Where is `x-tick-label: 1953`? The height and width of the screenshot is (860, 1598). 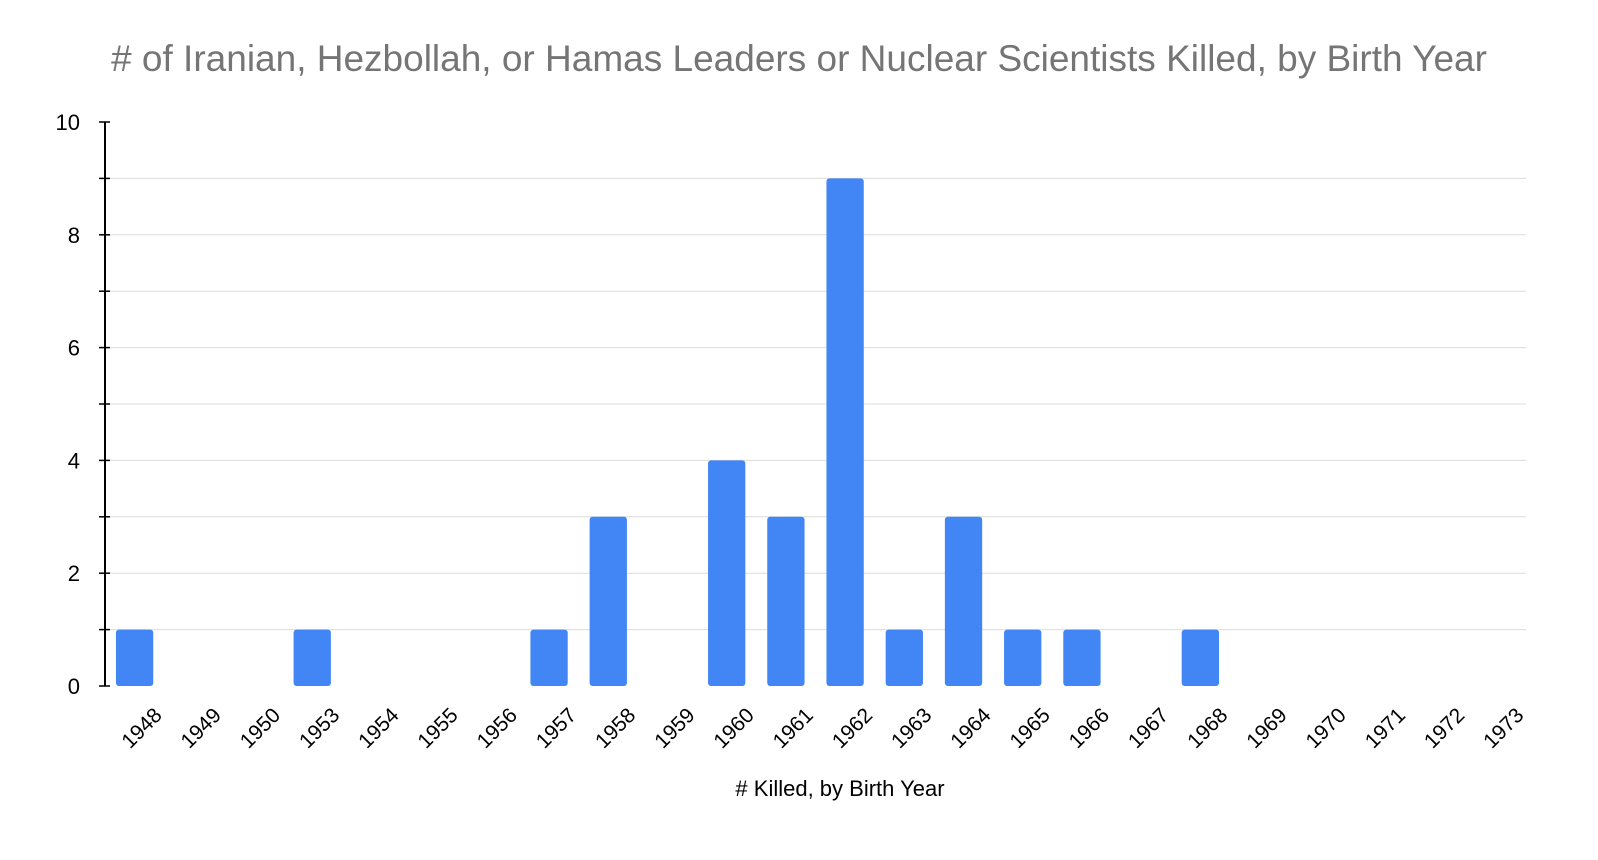 x-tick-label: 1953 is located at coordinates (319, 728).